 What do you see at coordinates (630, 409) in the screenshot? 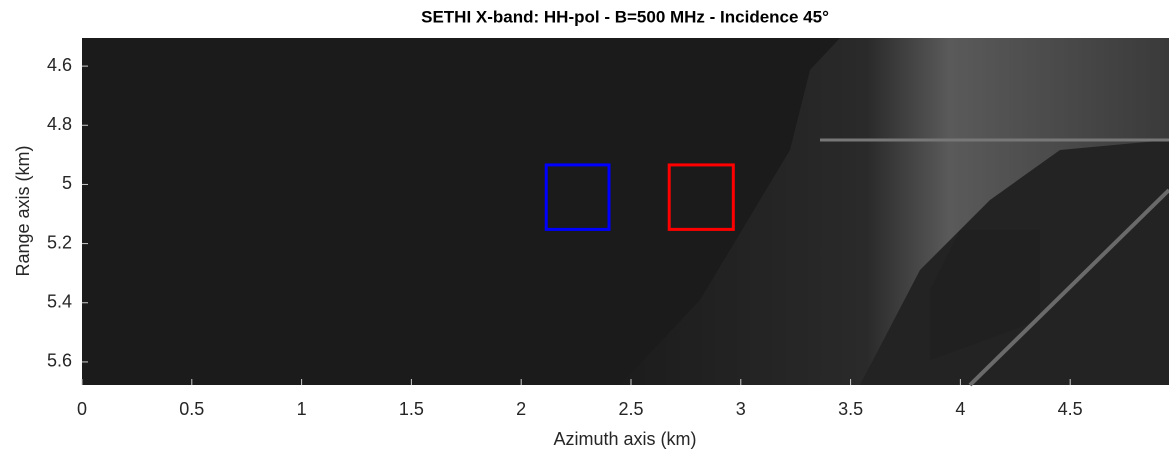
I see `x-tick-label: 2.5` at bounding box center [630, 409].